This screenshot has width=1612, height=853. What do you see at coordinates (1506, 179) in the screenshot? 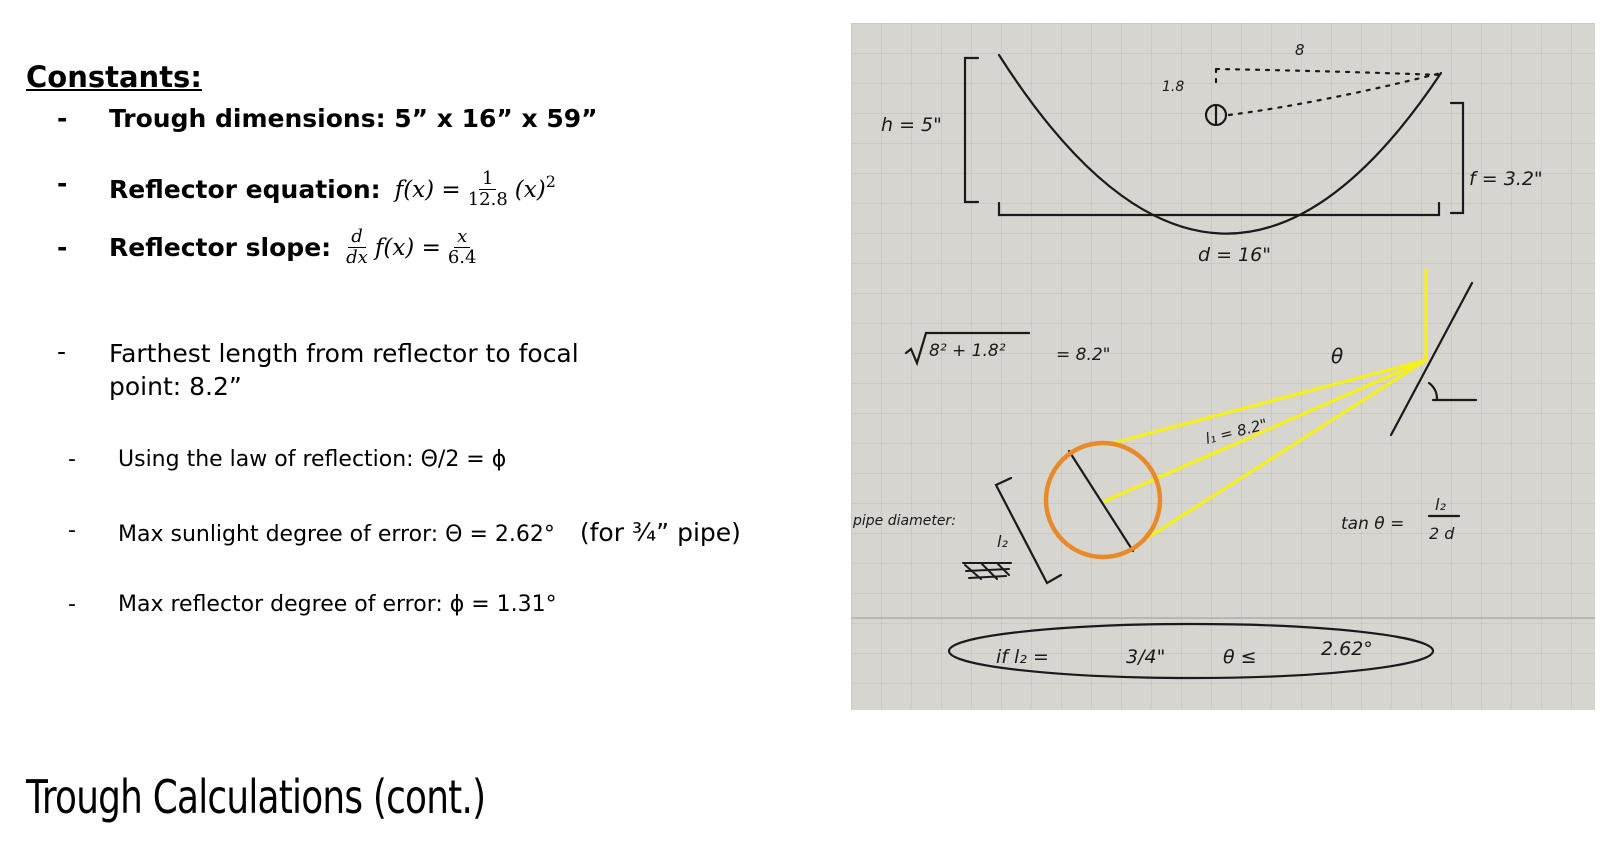
I see `label-f: f = 3.2"` at bounding box center [1506, 179].